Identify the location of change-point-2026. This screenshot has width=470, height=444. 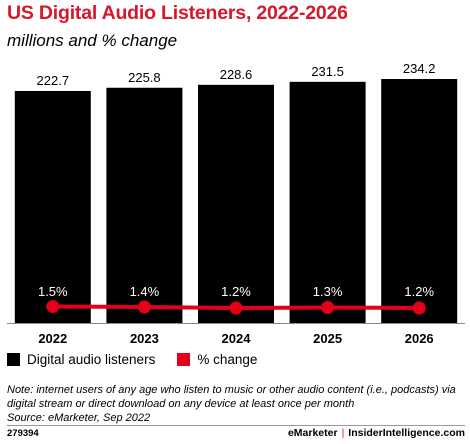
(419, 308).